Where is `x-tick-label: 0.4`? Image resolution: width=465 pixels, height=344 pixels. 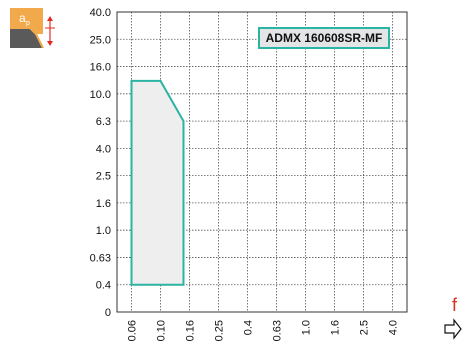
x-tick-label: 0.4 is located at coordinates (249, 327).